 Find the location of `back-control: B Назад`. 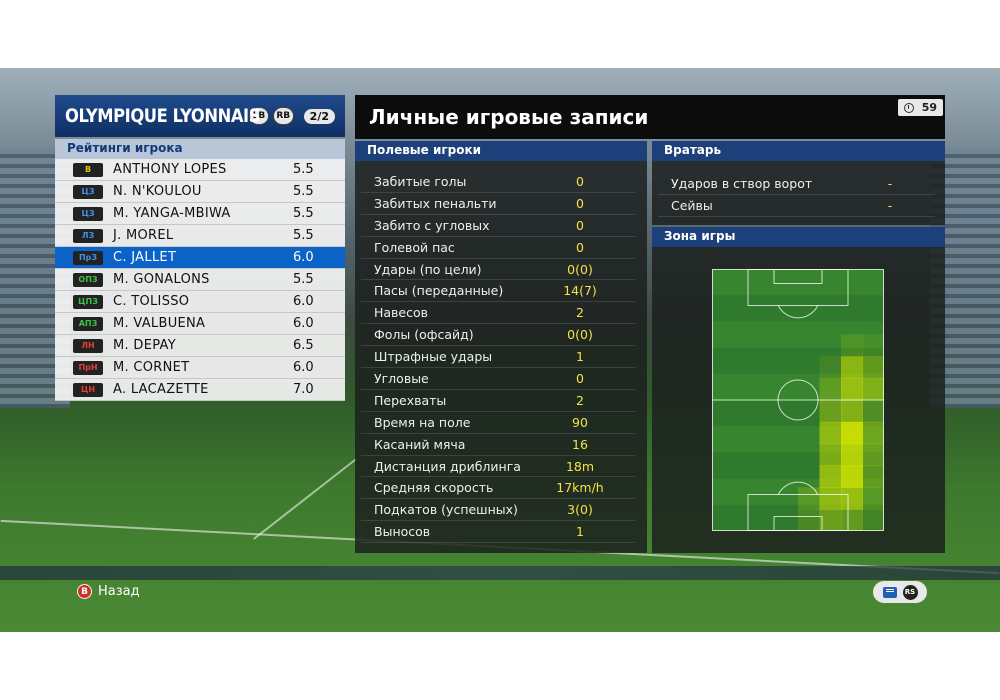

back-control: B Назад is located at coordinates (108, 591).